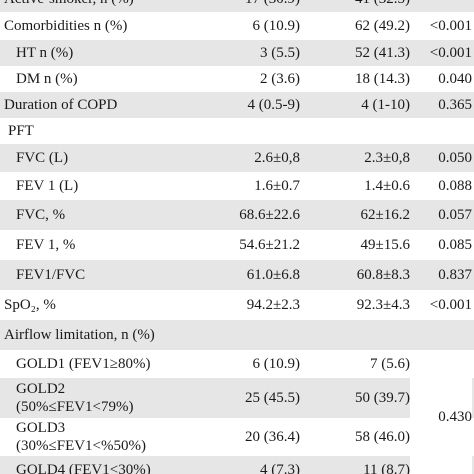  Describe the element at coordinates (237, 398) in the screenshot. I see `table-row: GOLD2 (50%≤FEV1<79%) 25 (45.5) 50 (39.7)` at that location.